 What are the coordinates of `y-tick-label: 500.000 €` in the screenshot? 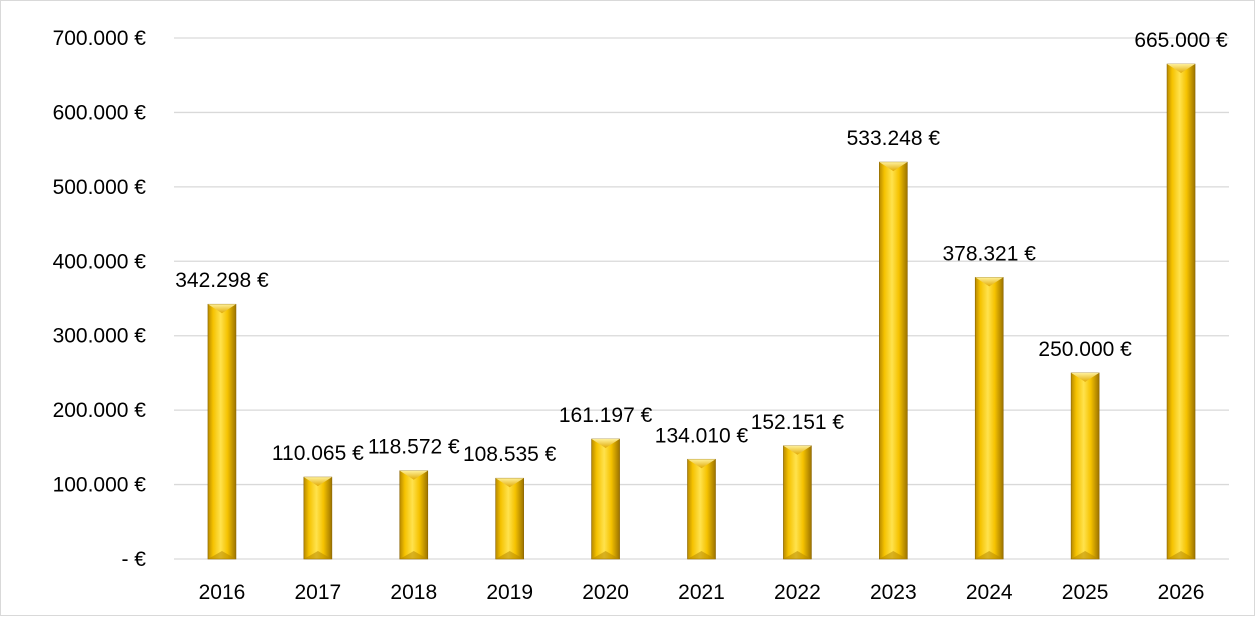 It's located at (100, 187).